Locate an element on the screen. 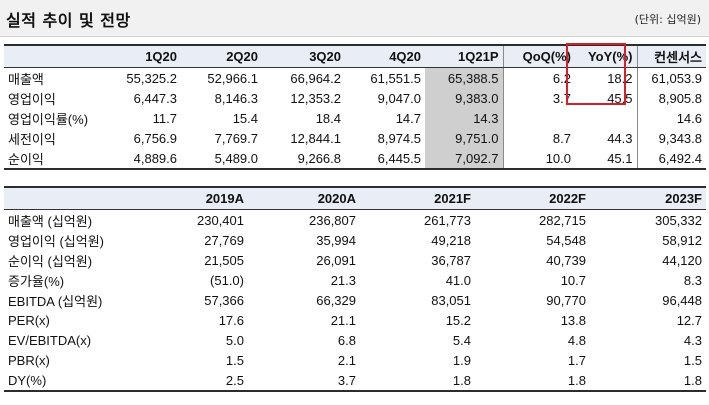 This screenshot has height=405, width=709. table-row: EV/EBITDA(x) 5.0 6.8 5.4 4.8 4.3 is located at coordinates (355, 340).